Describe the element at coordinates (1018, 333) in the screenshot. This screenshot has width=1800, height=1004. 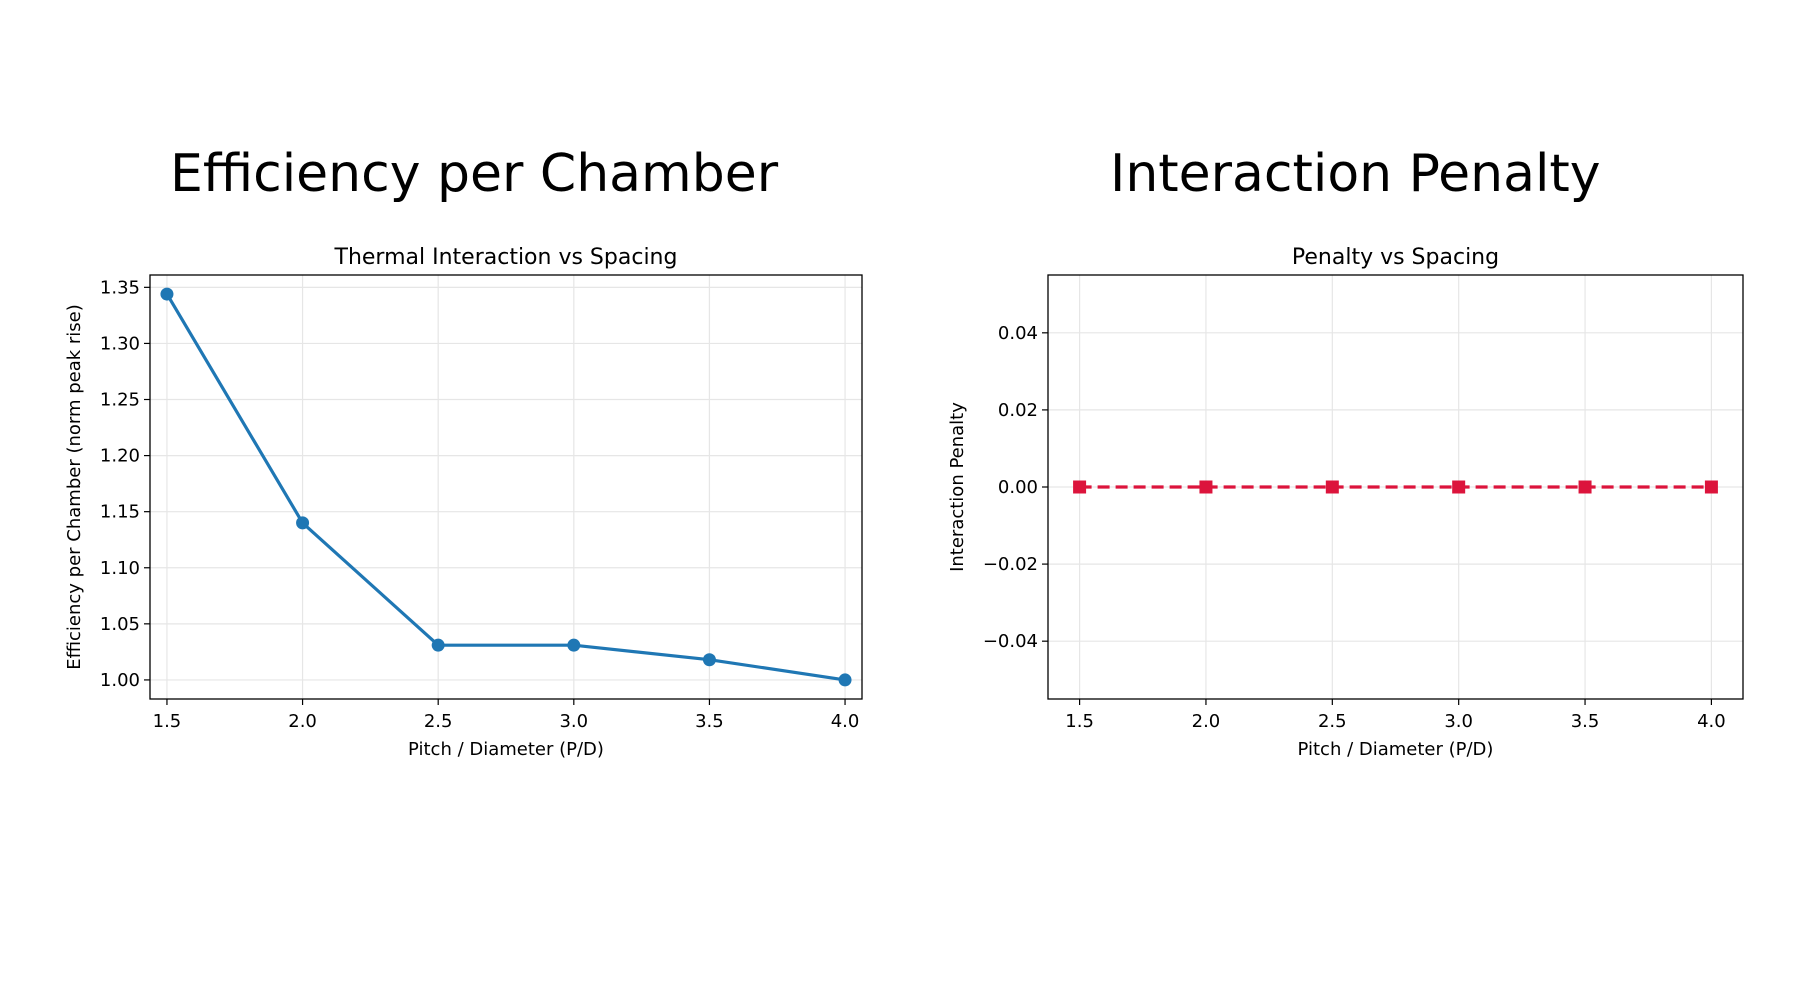
I see `right-chart-ytick-label: 0.04` at that location.